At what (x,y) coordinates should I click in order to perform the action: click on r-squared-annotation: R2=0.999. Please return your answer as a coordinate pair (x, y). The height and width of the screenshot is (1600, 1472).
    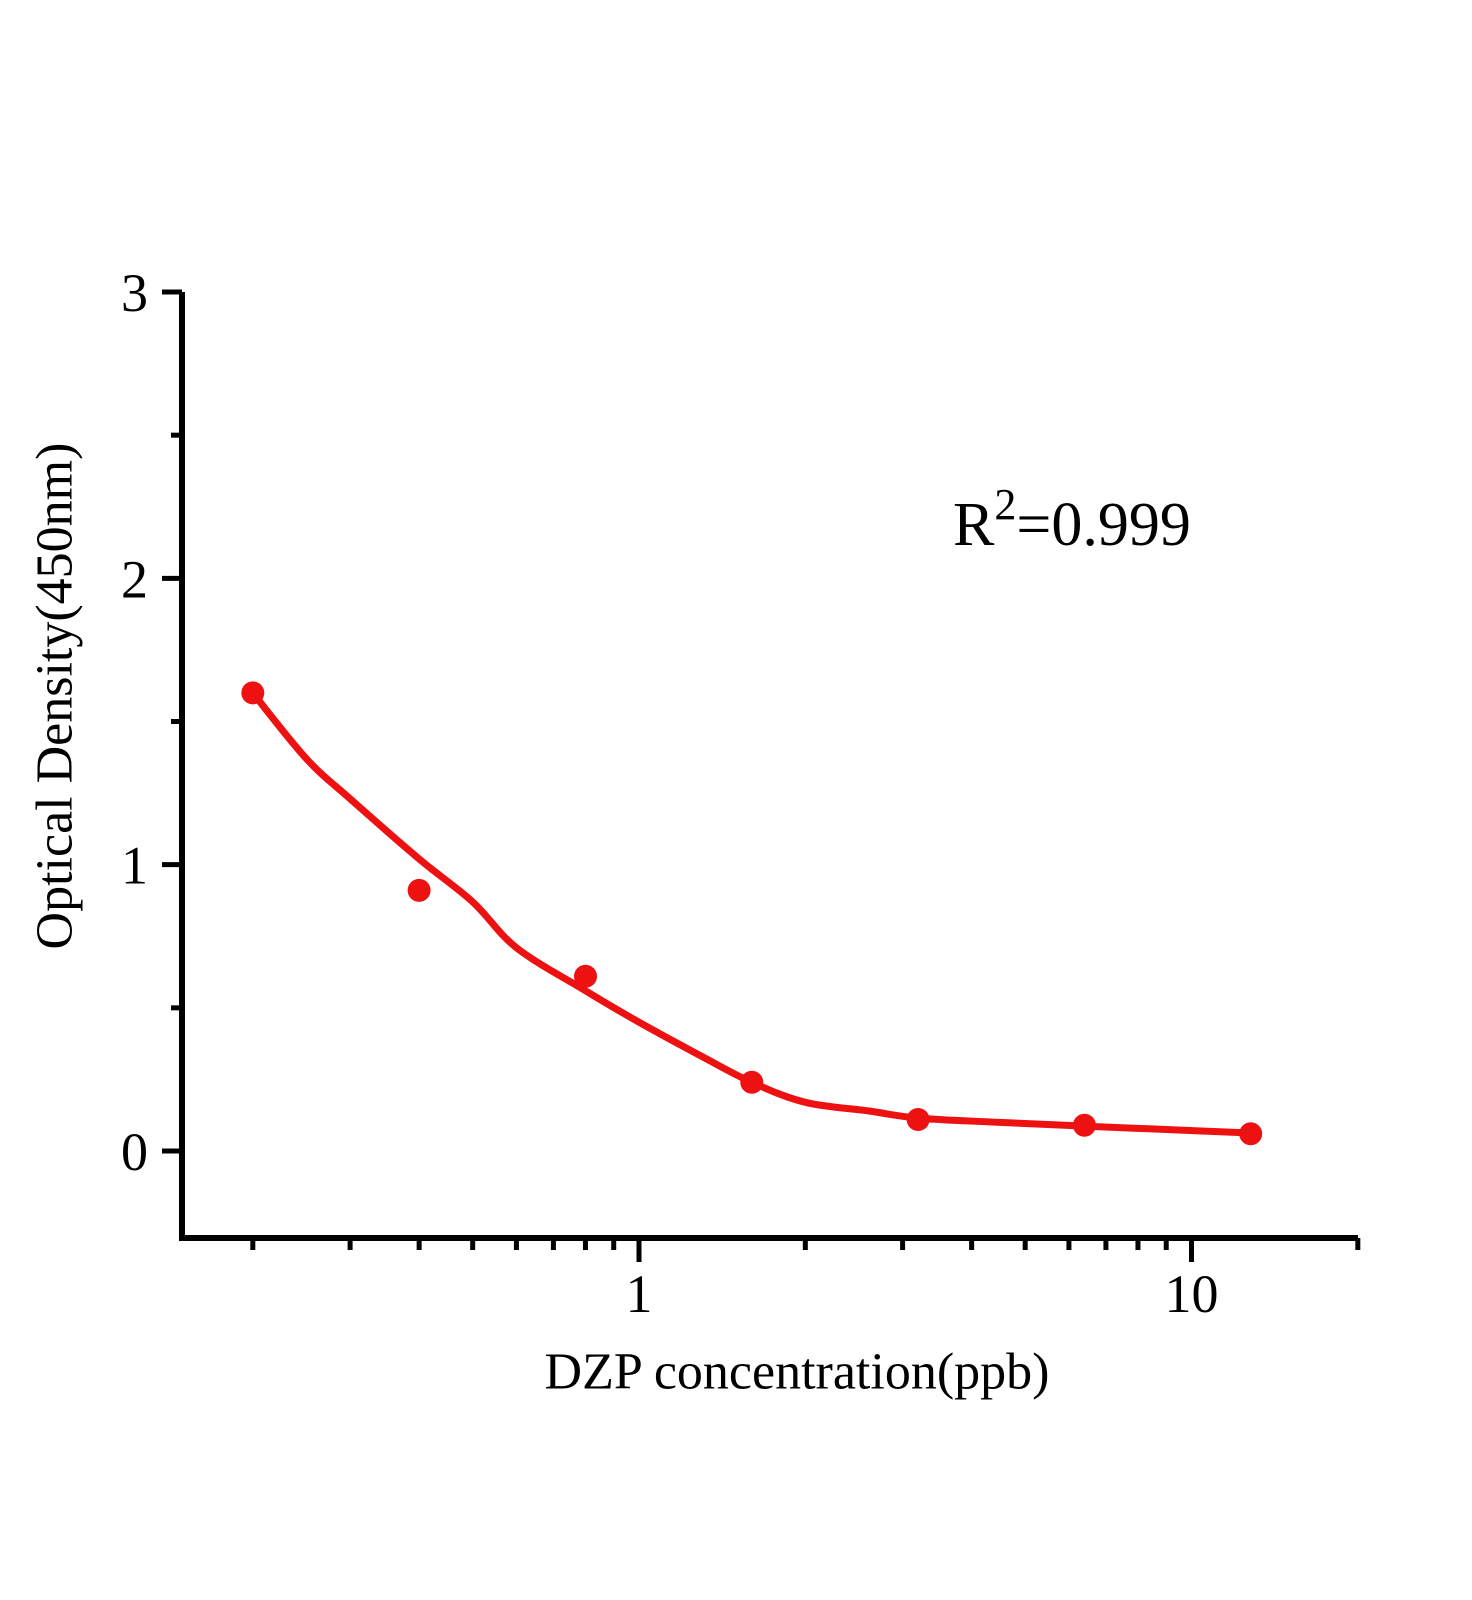
    Looking at the image, I should click on (1072, 521).